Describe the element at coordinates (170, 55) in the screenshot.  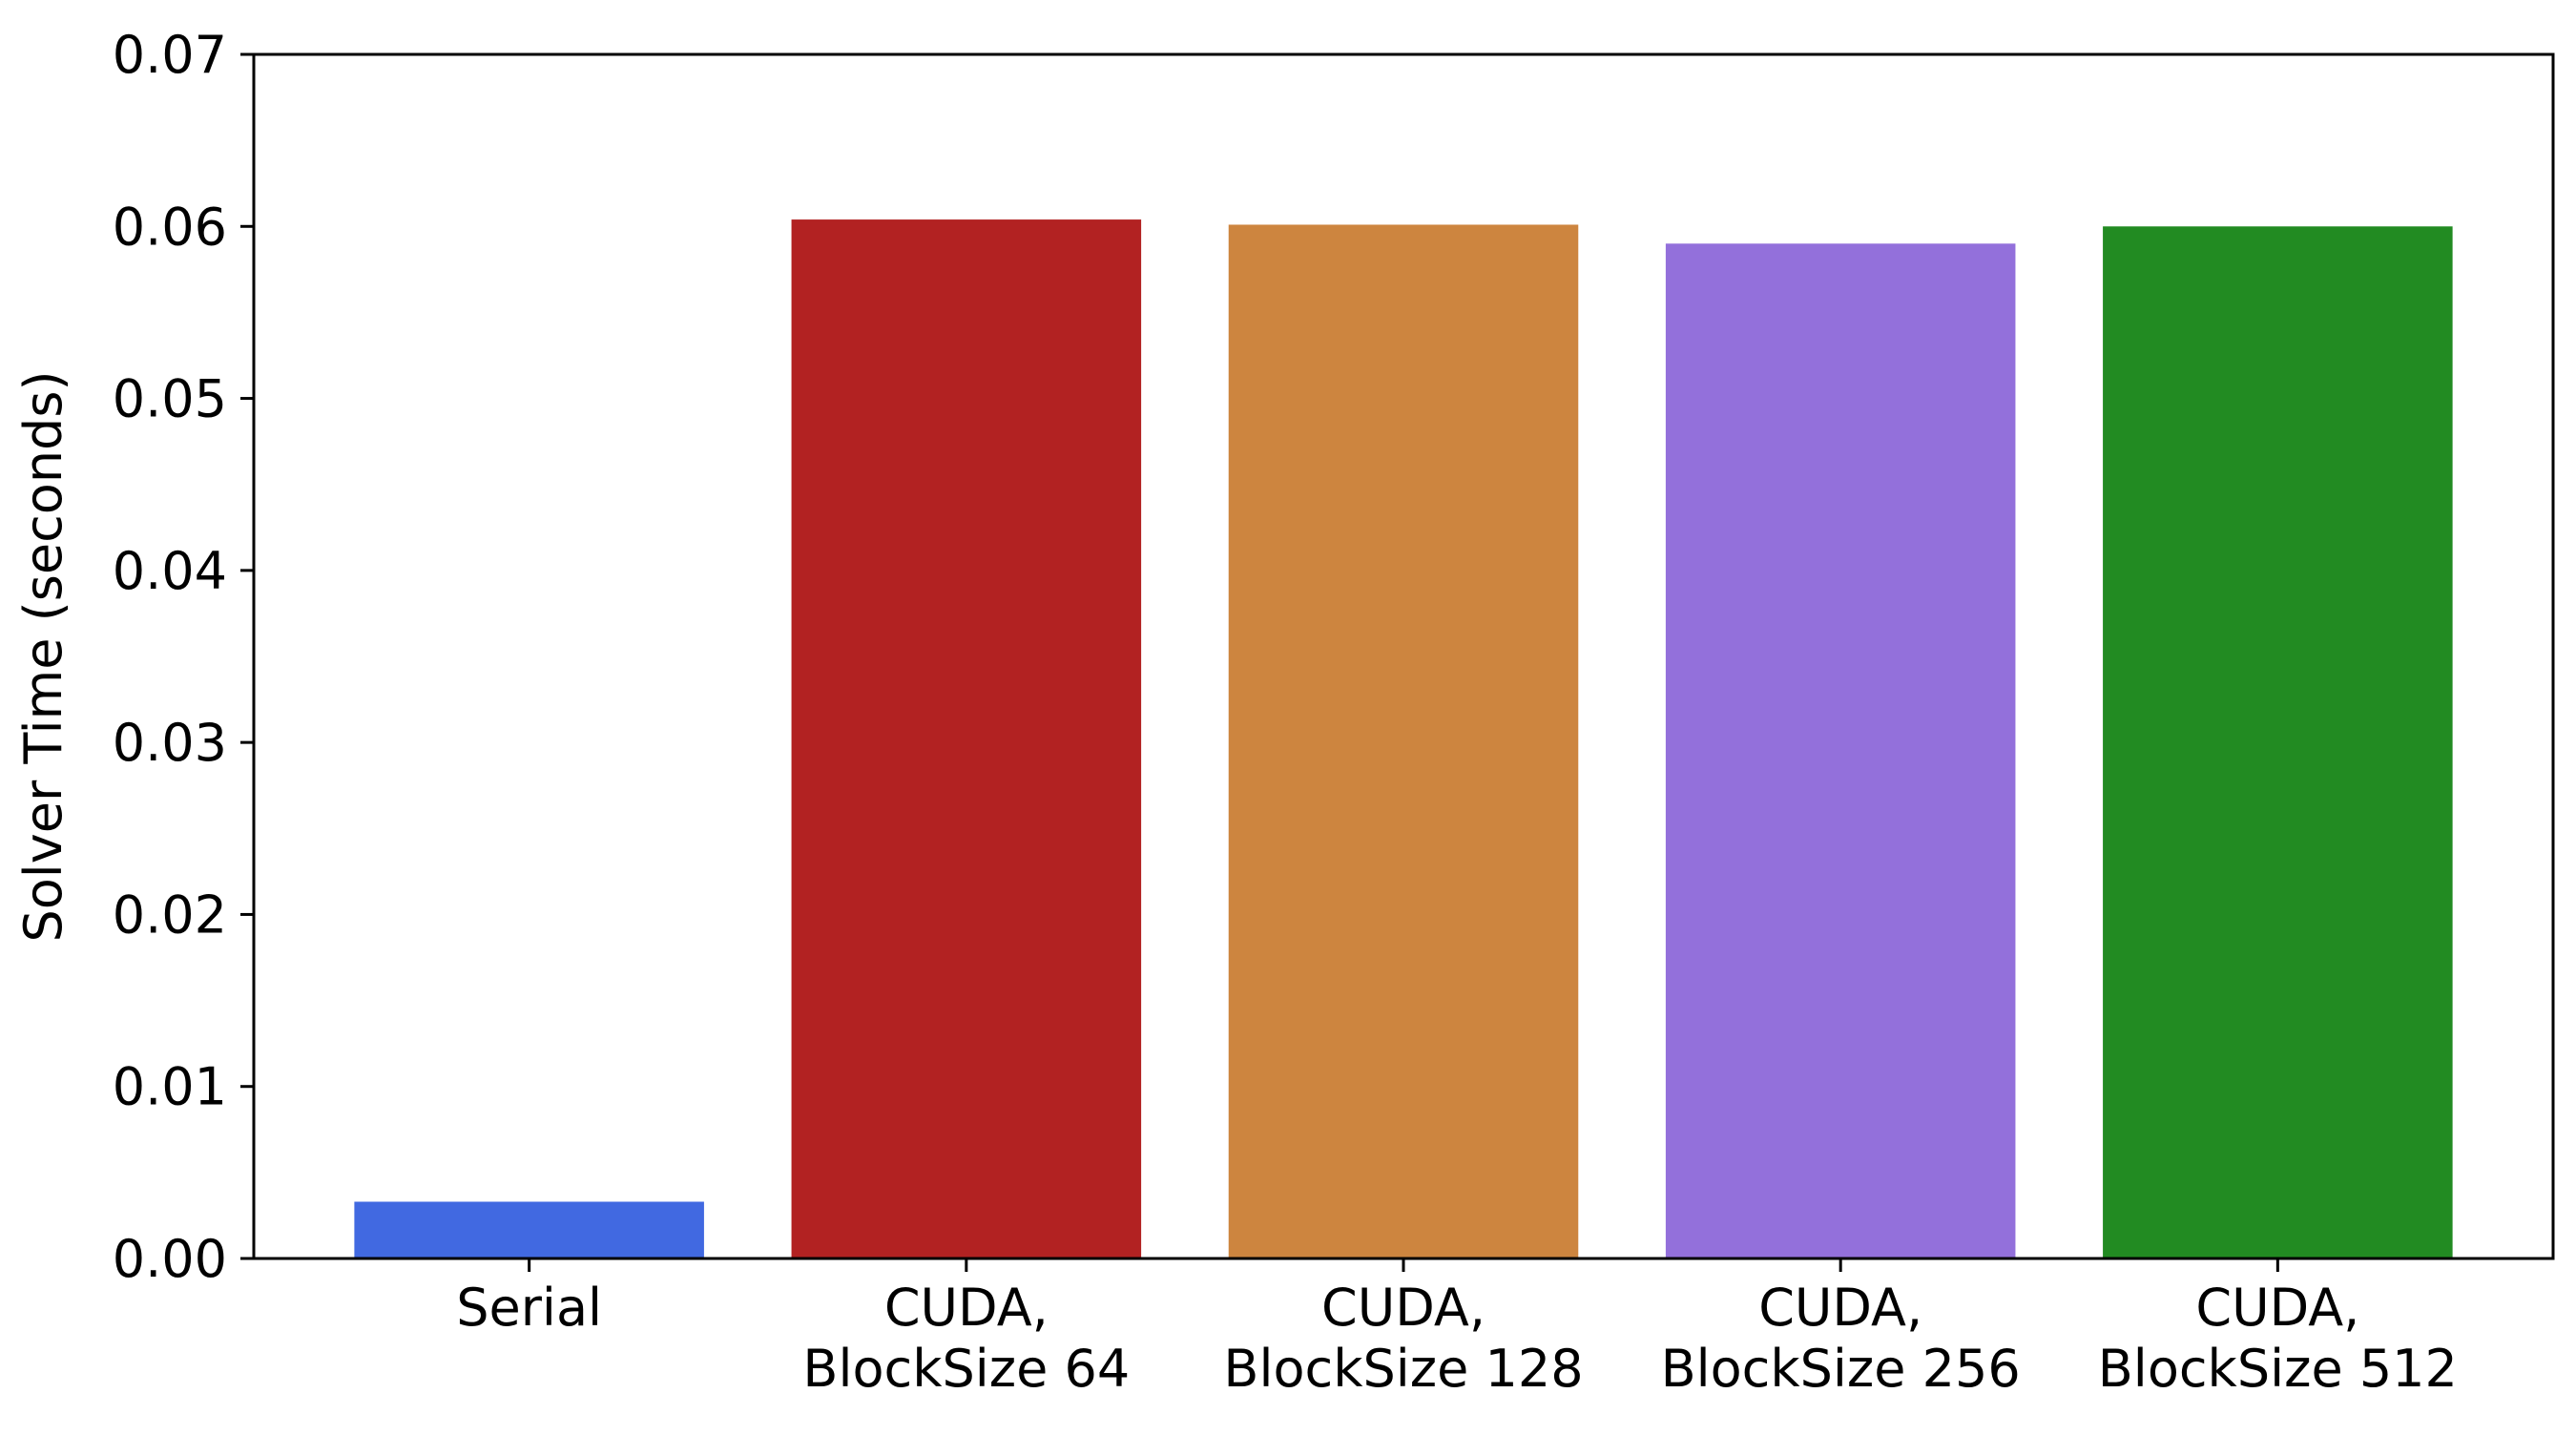
I see `y-tick-label: 0.07` at that location.